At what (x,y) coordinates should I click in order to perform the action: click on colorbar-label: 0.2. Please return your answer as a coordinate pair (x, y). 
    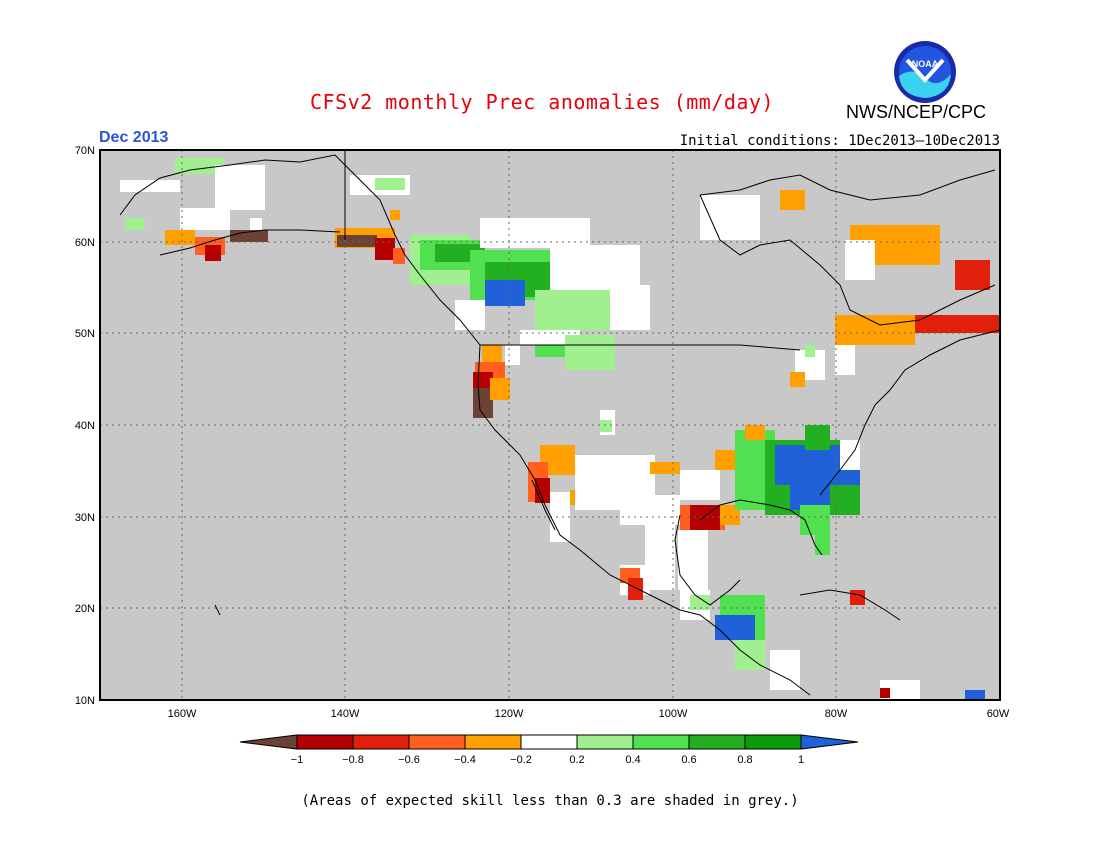
    Looking at the image, I should click on (576, 760).